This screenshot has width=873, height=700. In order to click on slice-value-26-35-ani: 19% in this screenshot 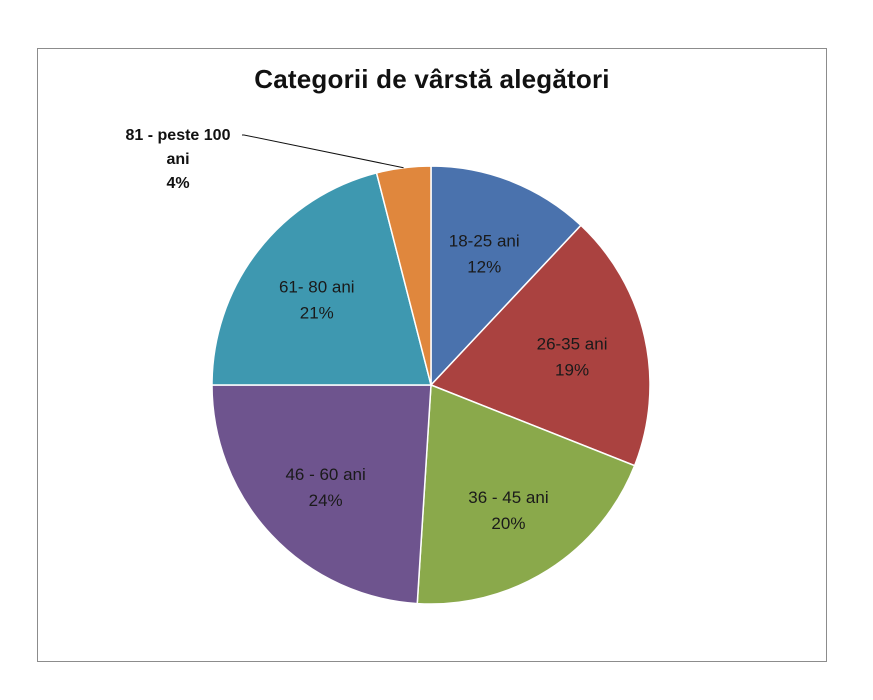, I will do `click(572, 369)`.